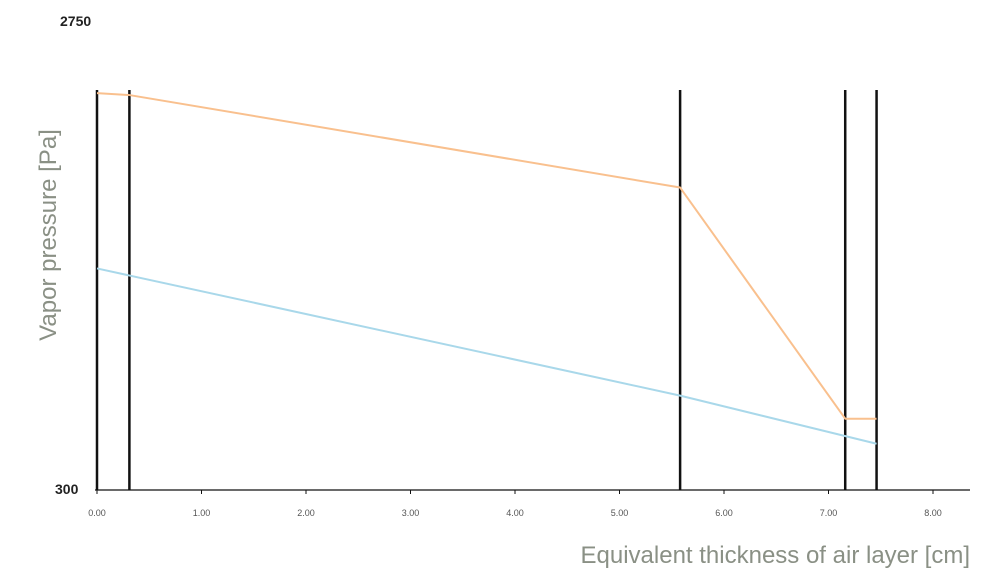 The height and width of the screenshot is (575, 989). Describe the element at coordinates (67, 489) in the screenshot. I see `y-min-label: 300` at that location.